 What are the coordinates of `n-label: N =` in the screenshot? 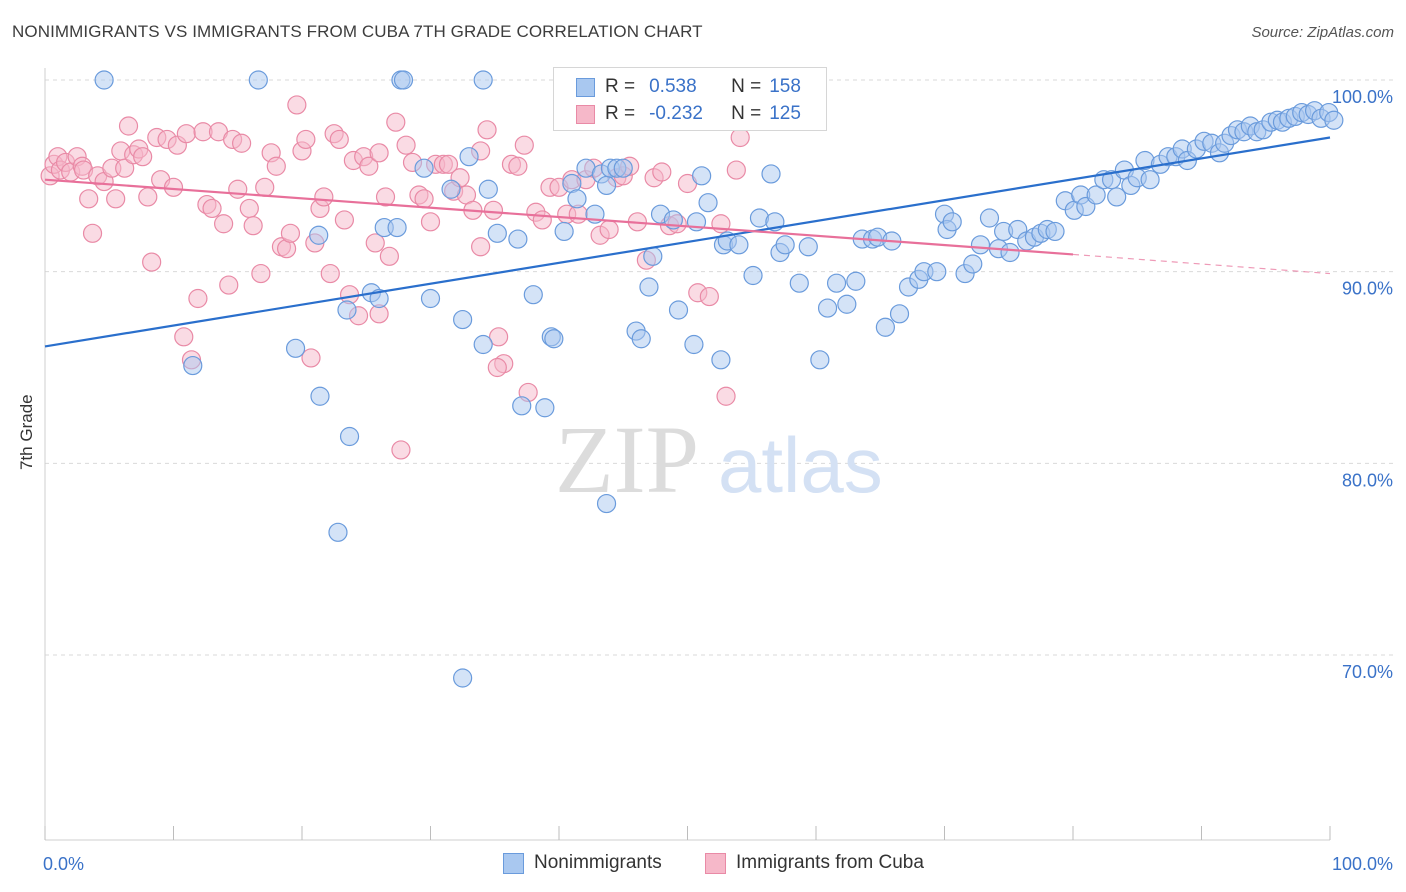 It's located at (746, 86).